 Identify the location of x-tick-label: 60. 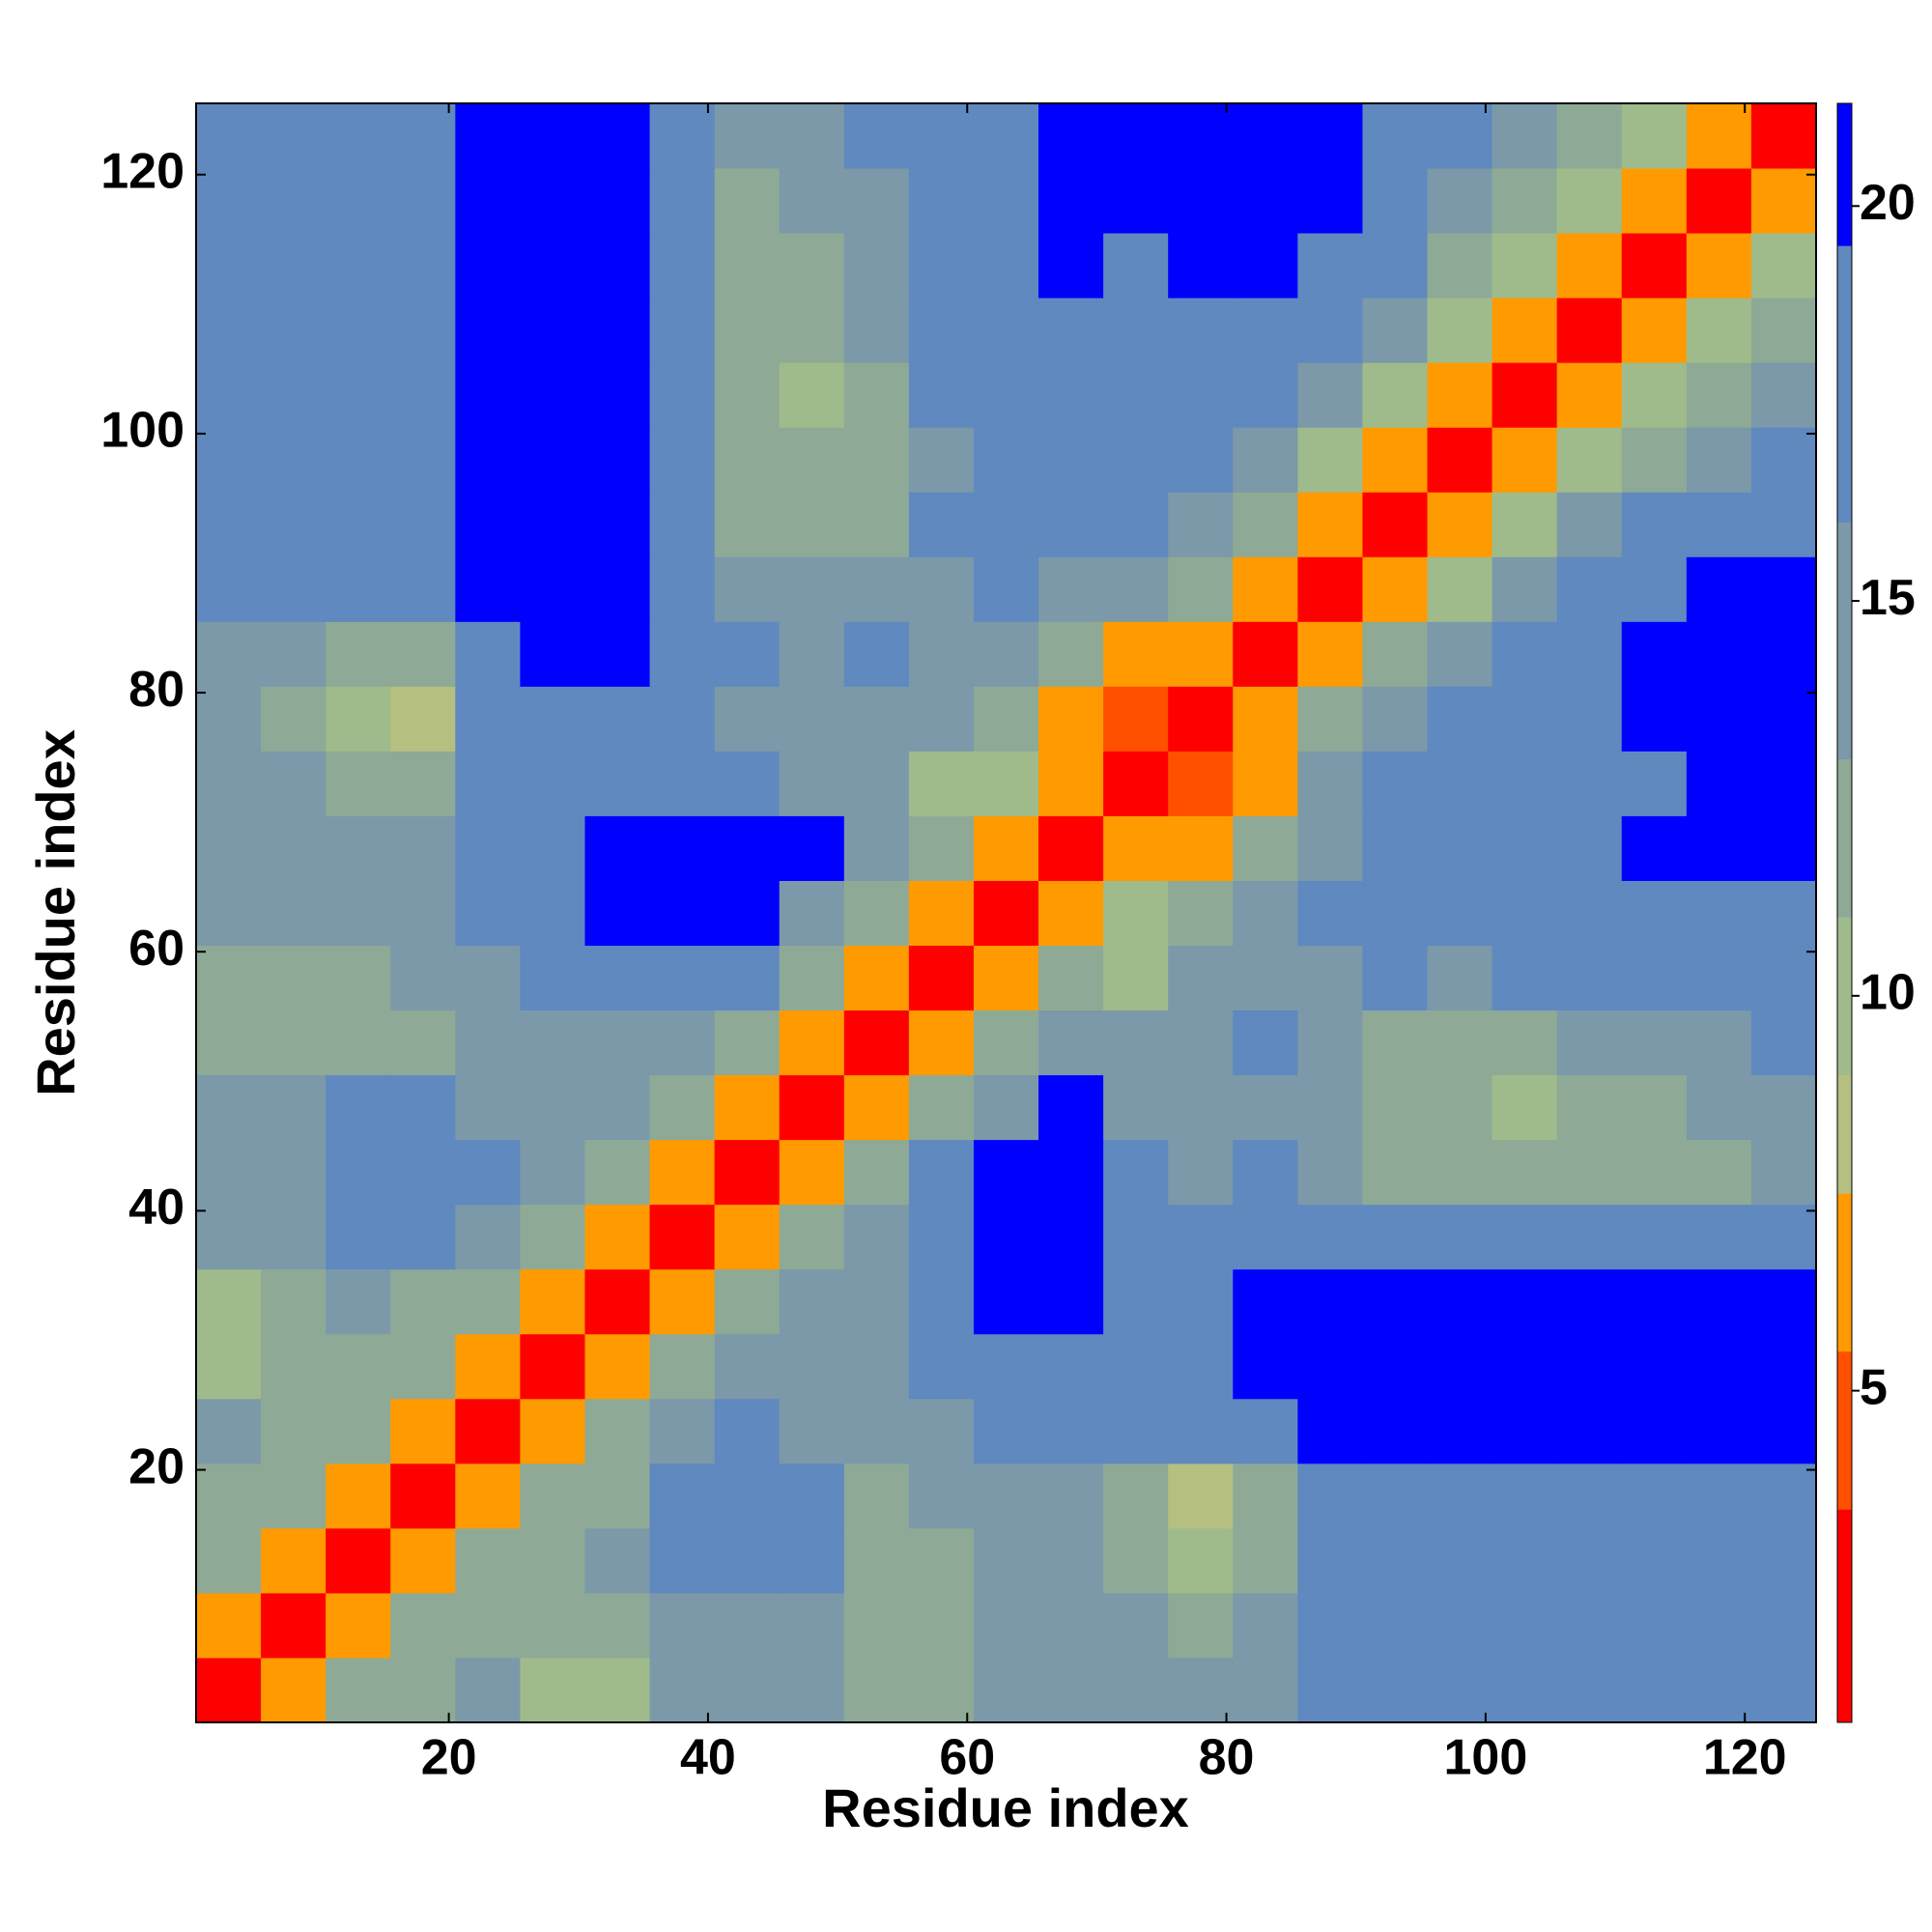
(967, 1758).